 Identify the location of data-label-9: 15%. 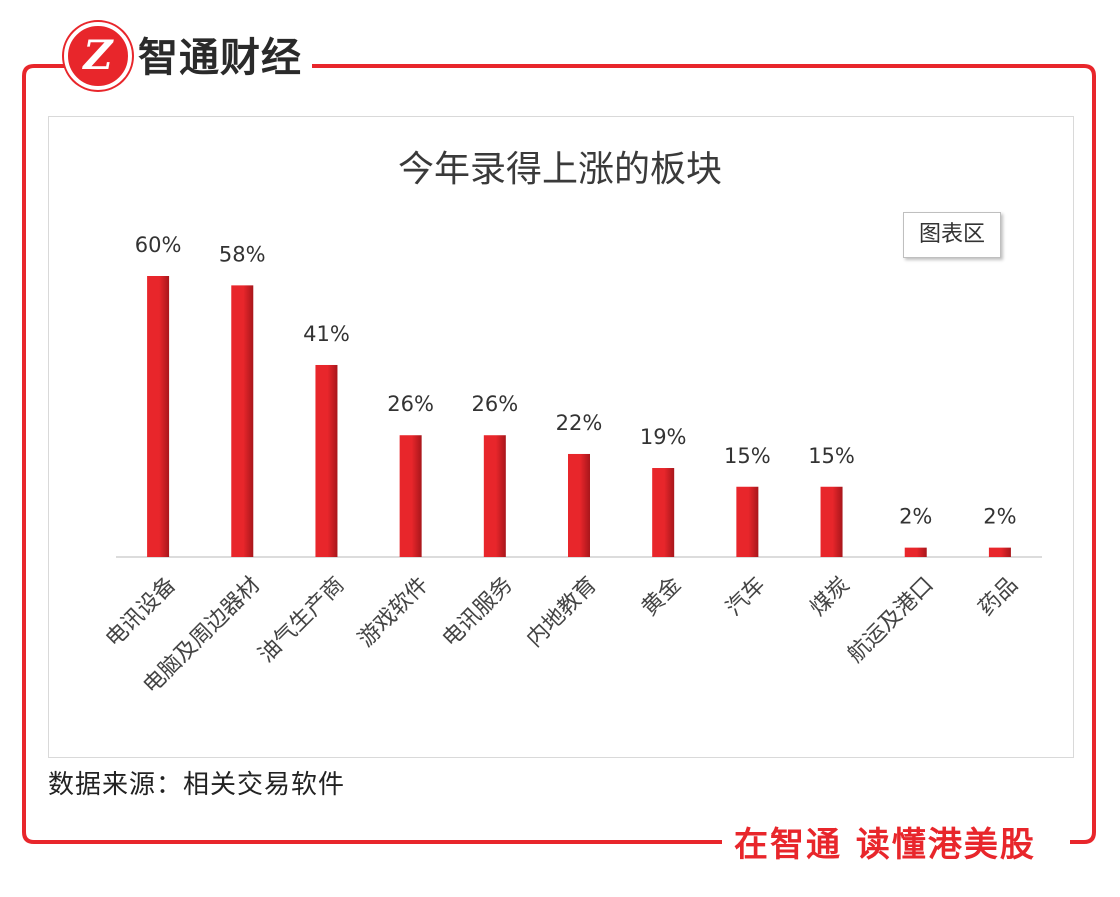
(831, 456).